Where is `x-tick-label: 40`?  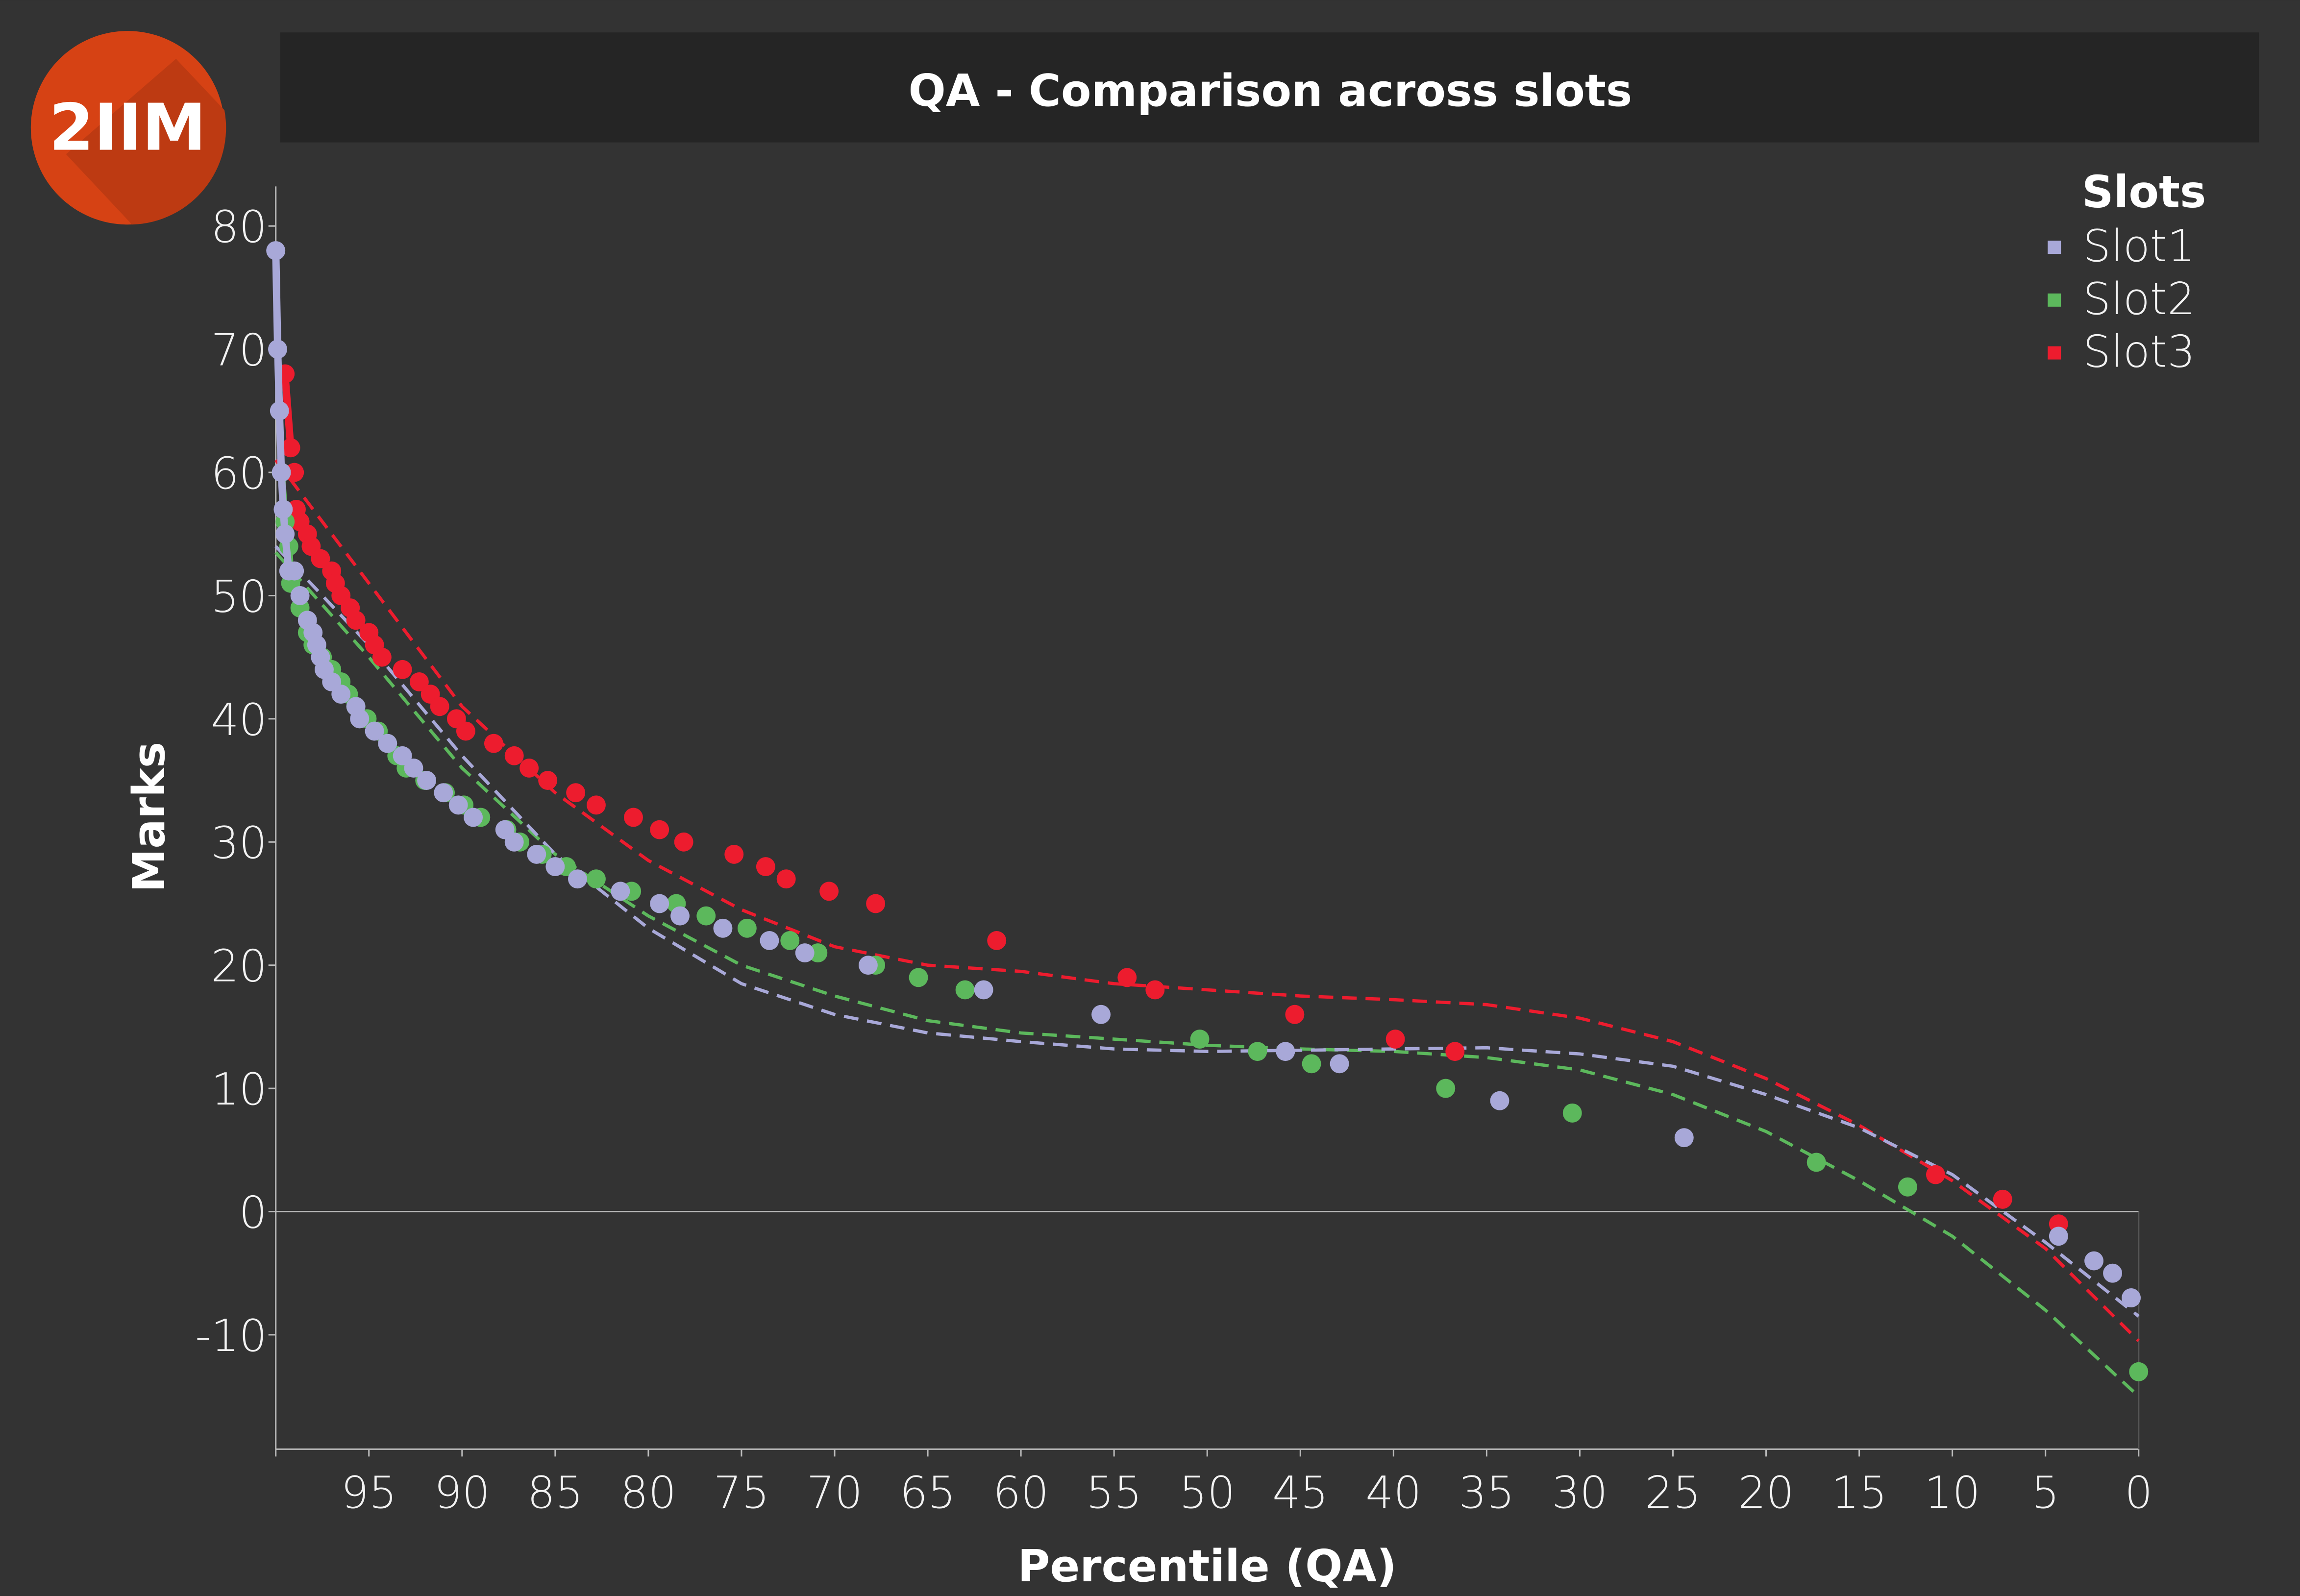 x-tick-label: 40 is located at coordinates (1393, 1493).